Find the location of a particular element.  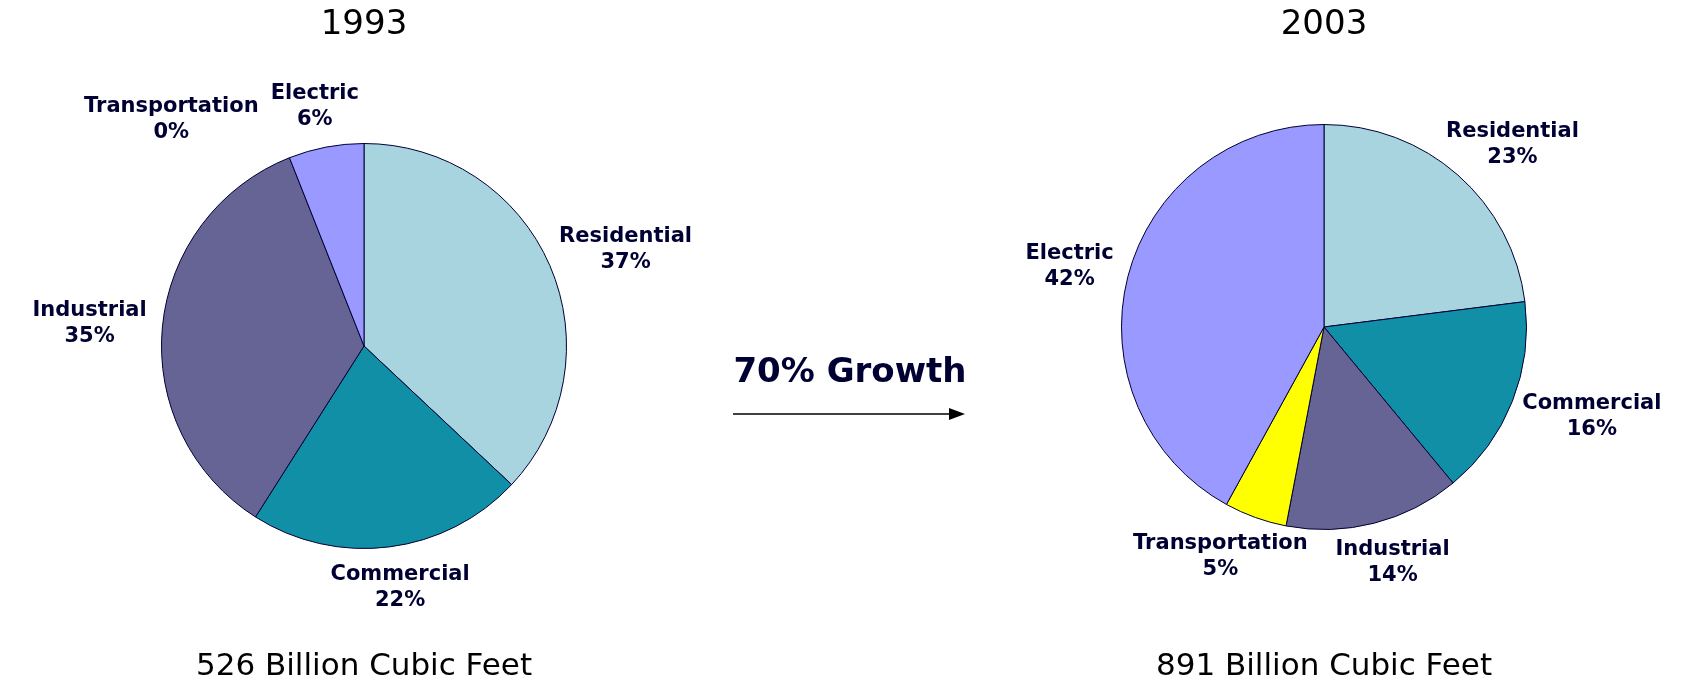

data-label: 35% is located at coordinates (89, 334).